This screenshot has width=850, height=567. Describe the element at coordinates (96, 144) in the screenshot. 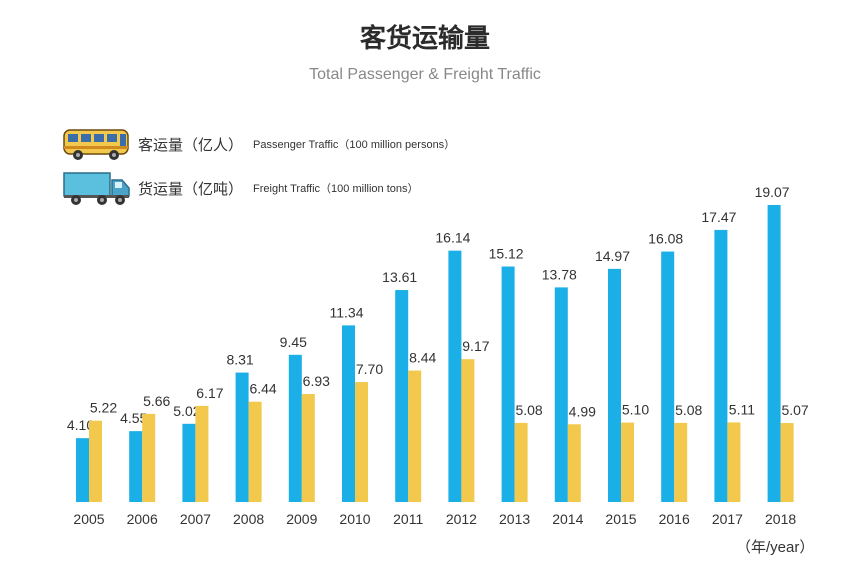

I see `bus-icon` at that location.